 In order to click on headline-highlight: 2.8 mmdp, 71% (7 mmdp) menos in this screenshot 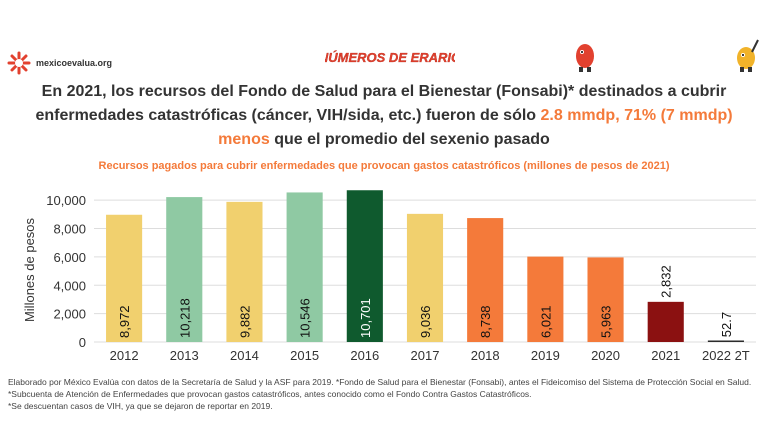, I will do `click(475, 127)`.